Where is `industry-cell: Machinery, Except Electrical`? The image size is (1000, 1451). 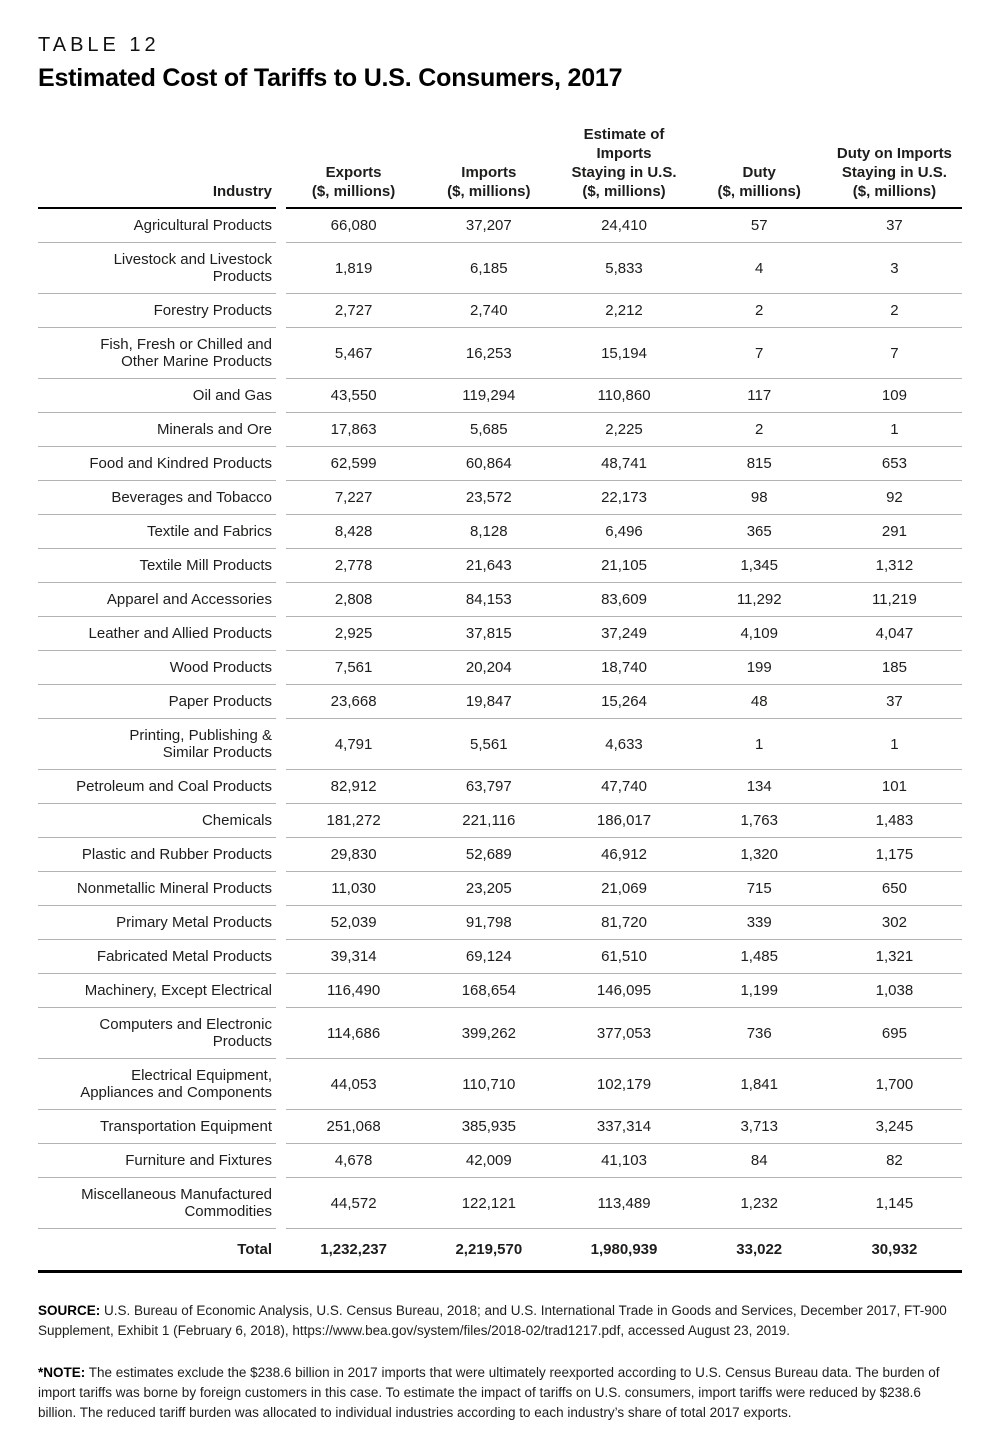
industry-cell: Machinery, Except Electrical is located at coordinates (157, 991).